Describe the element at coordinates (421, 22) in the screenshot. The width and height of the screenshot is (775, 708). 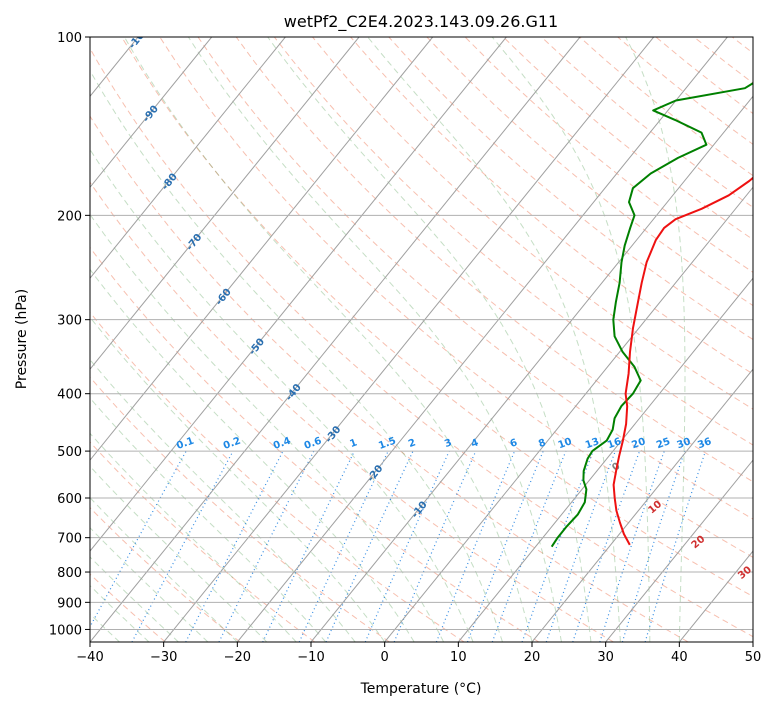
I see `chart-title: wetPf2_C2E4.2023.143.09.26.G11` at that location.